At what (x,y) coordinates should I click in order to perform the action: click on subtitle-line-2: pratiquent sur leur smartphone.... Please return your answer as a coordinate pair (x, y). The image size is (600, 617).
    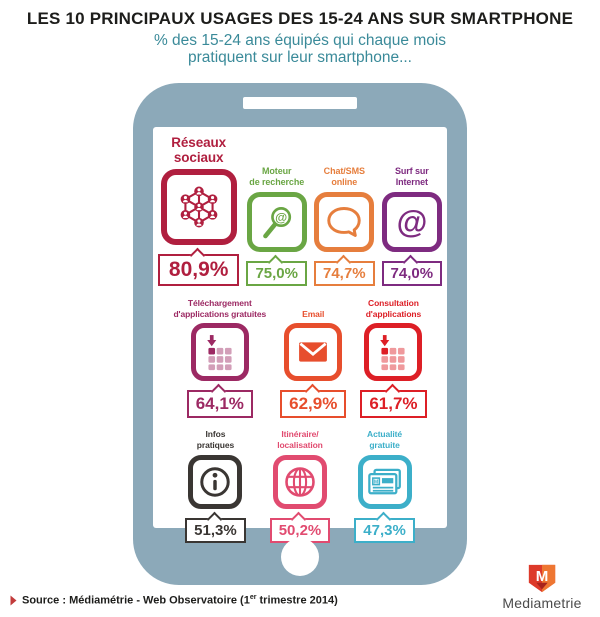
    Looking at the image, I should click on (299, 58).